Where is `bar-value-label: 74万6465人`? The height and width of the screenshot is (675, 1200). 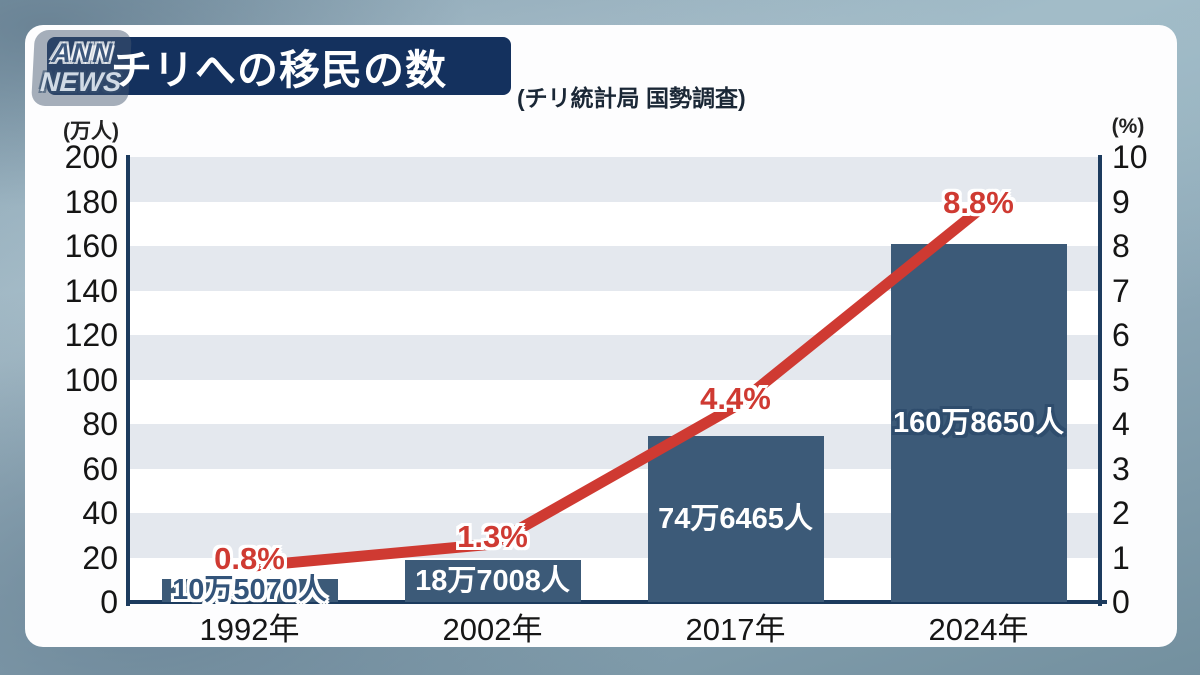
bar-value-label: 74万6465人 is located at coordinates (735, 518).